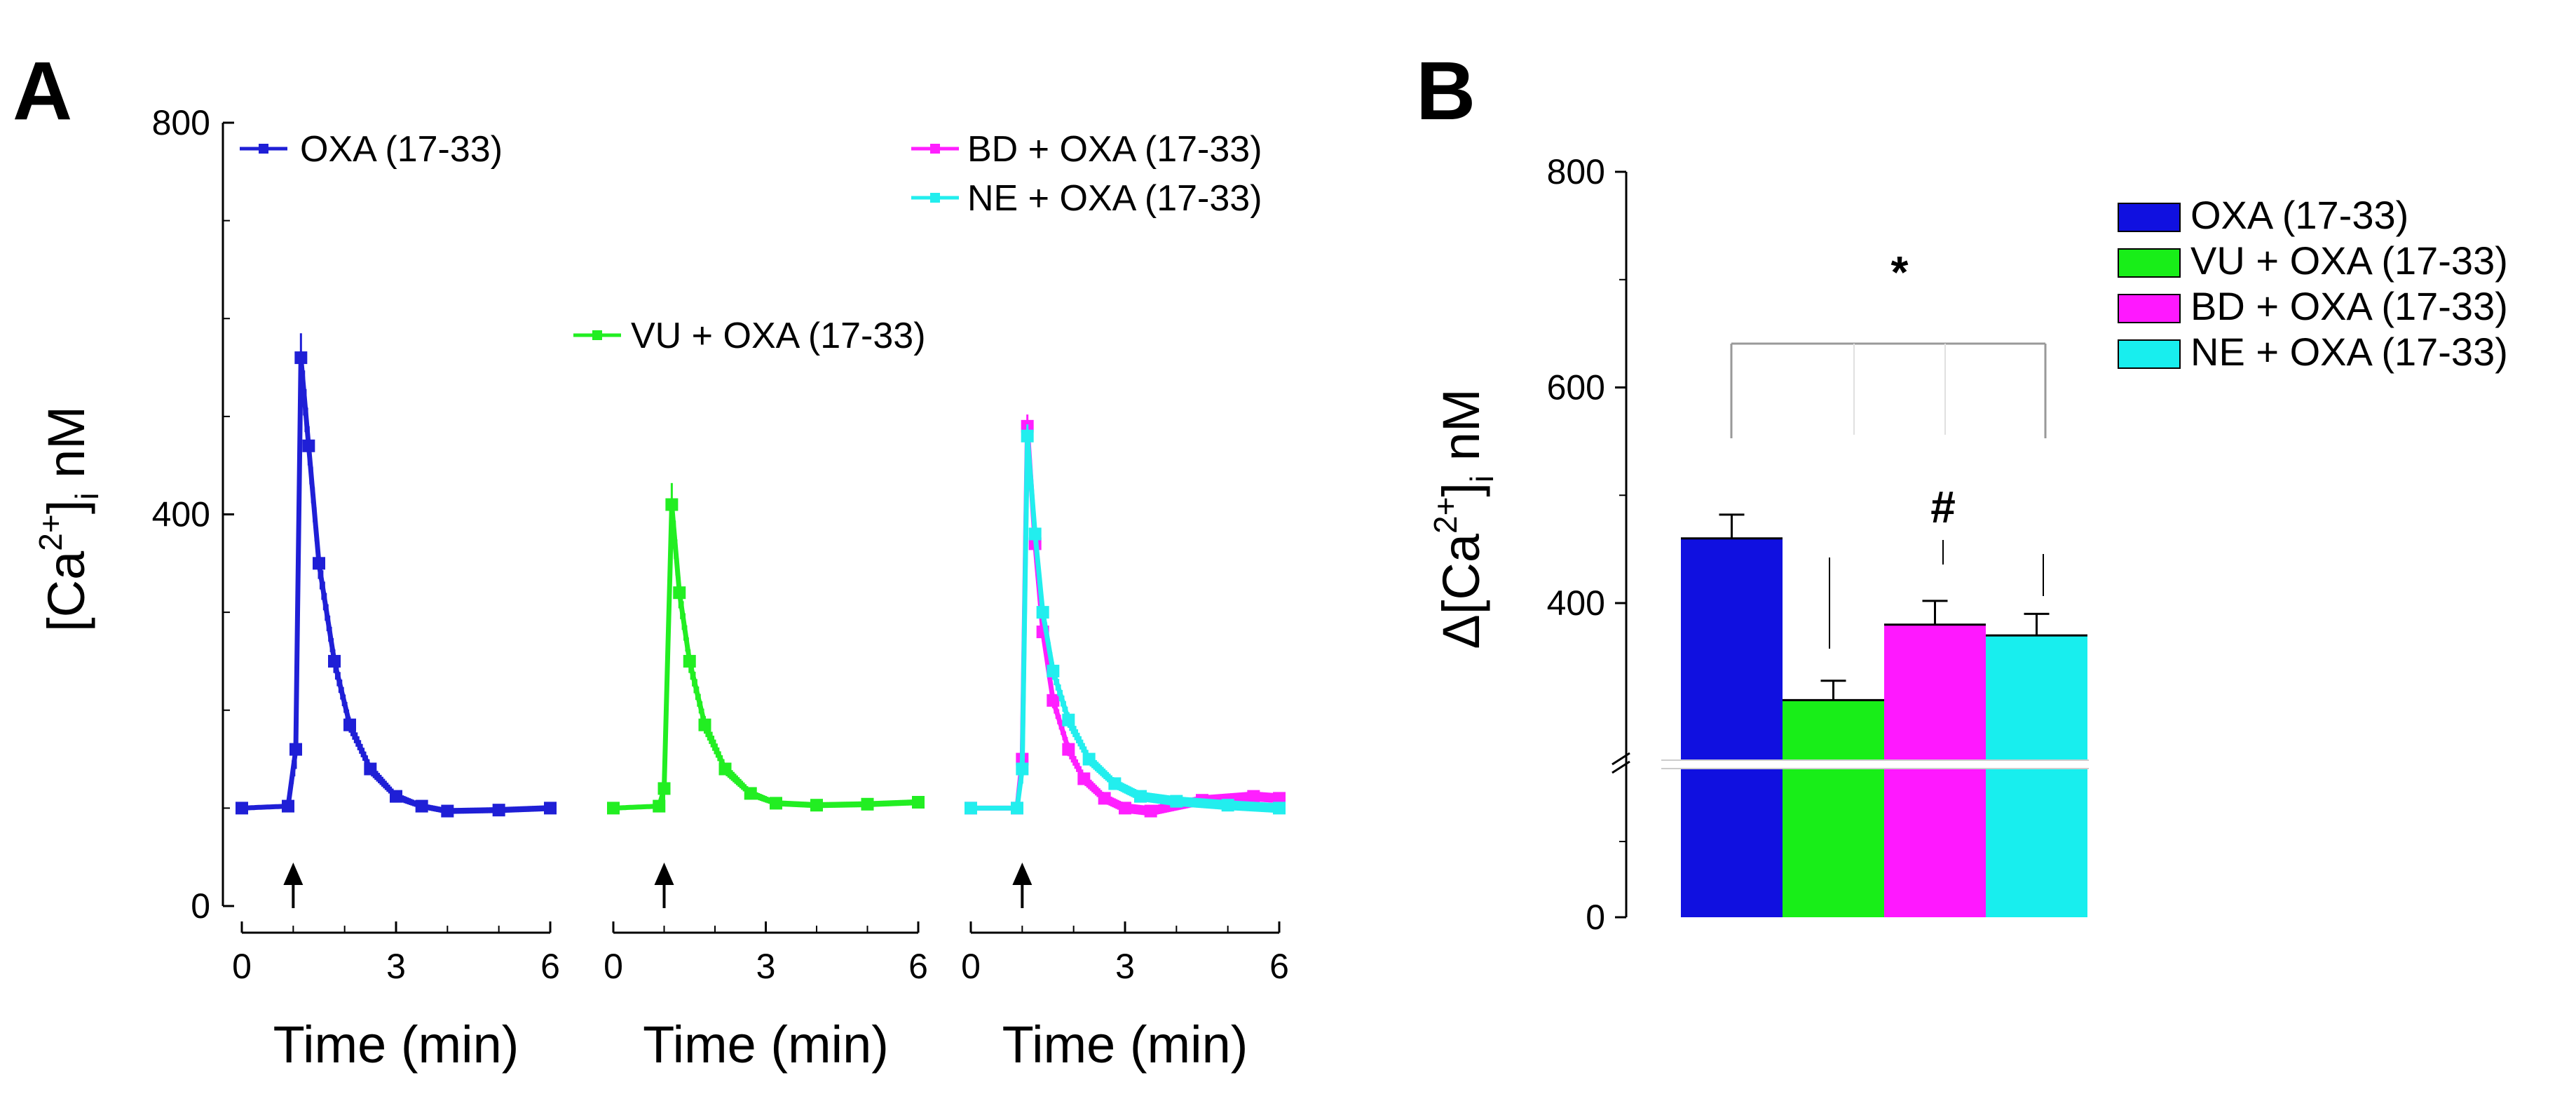 Image resolution: width=2576 pixels, height=1115 pixels. What do you see at coordinates (2349, 306) in the screenshot?
I see `legend-label: BD + OXA (17-33)` at bounding box center [2349, 306].